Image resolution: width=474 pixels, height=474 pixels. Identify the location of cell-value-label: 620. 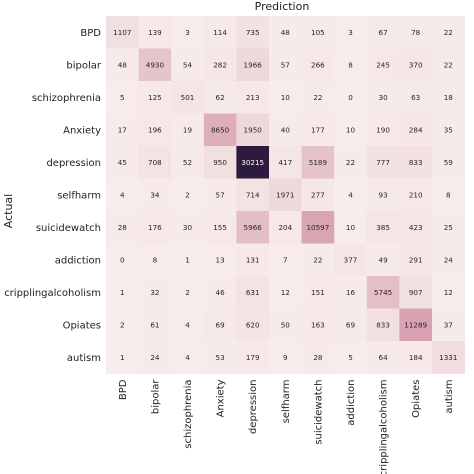
(253, 324).